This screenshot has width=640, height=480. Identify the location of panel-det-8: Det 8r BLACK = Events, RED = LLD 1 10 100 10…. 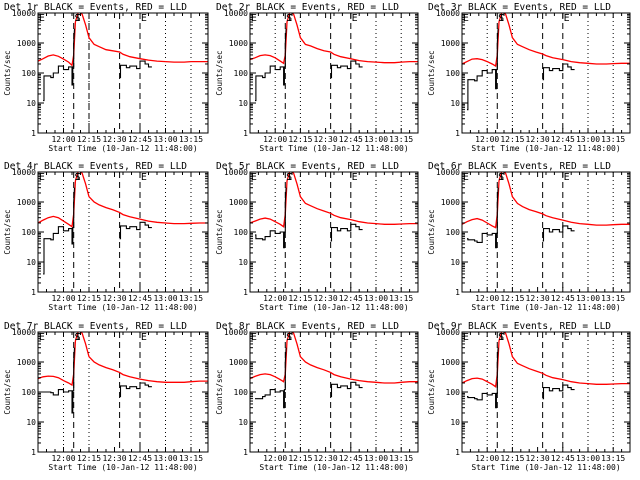
(317, 396).